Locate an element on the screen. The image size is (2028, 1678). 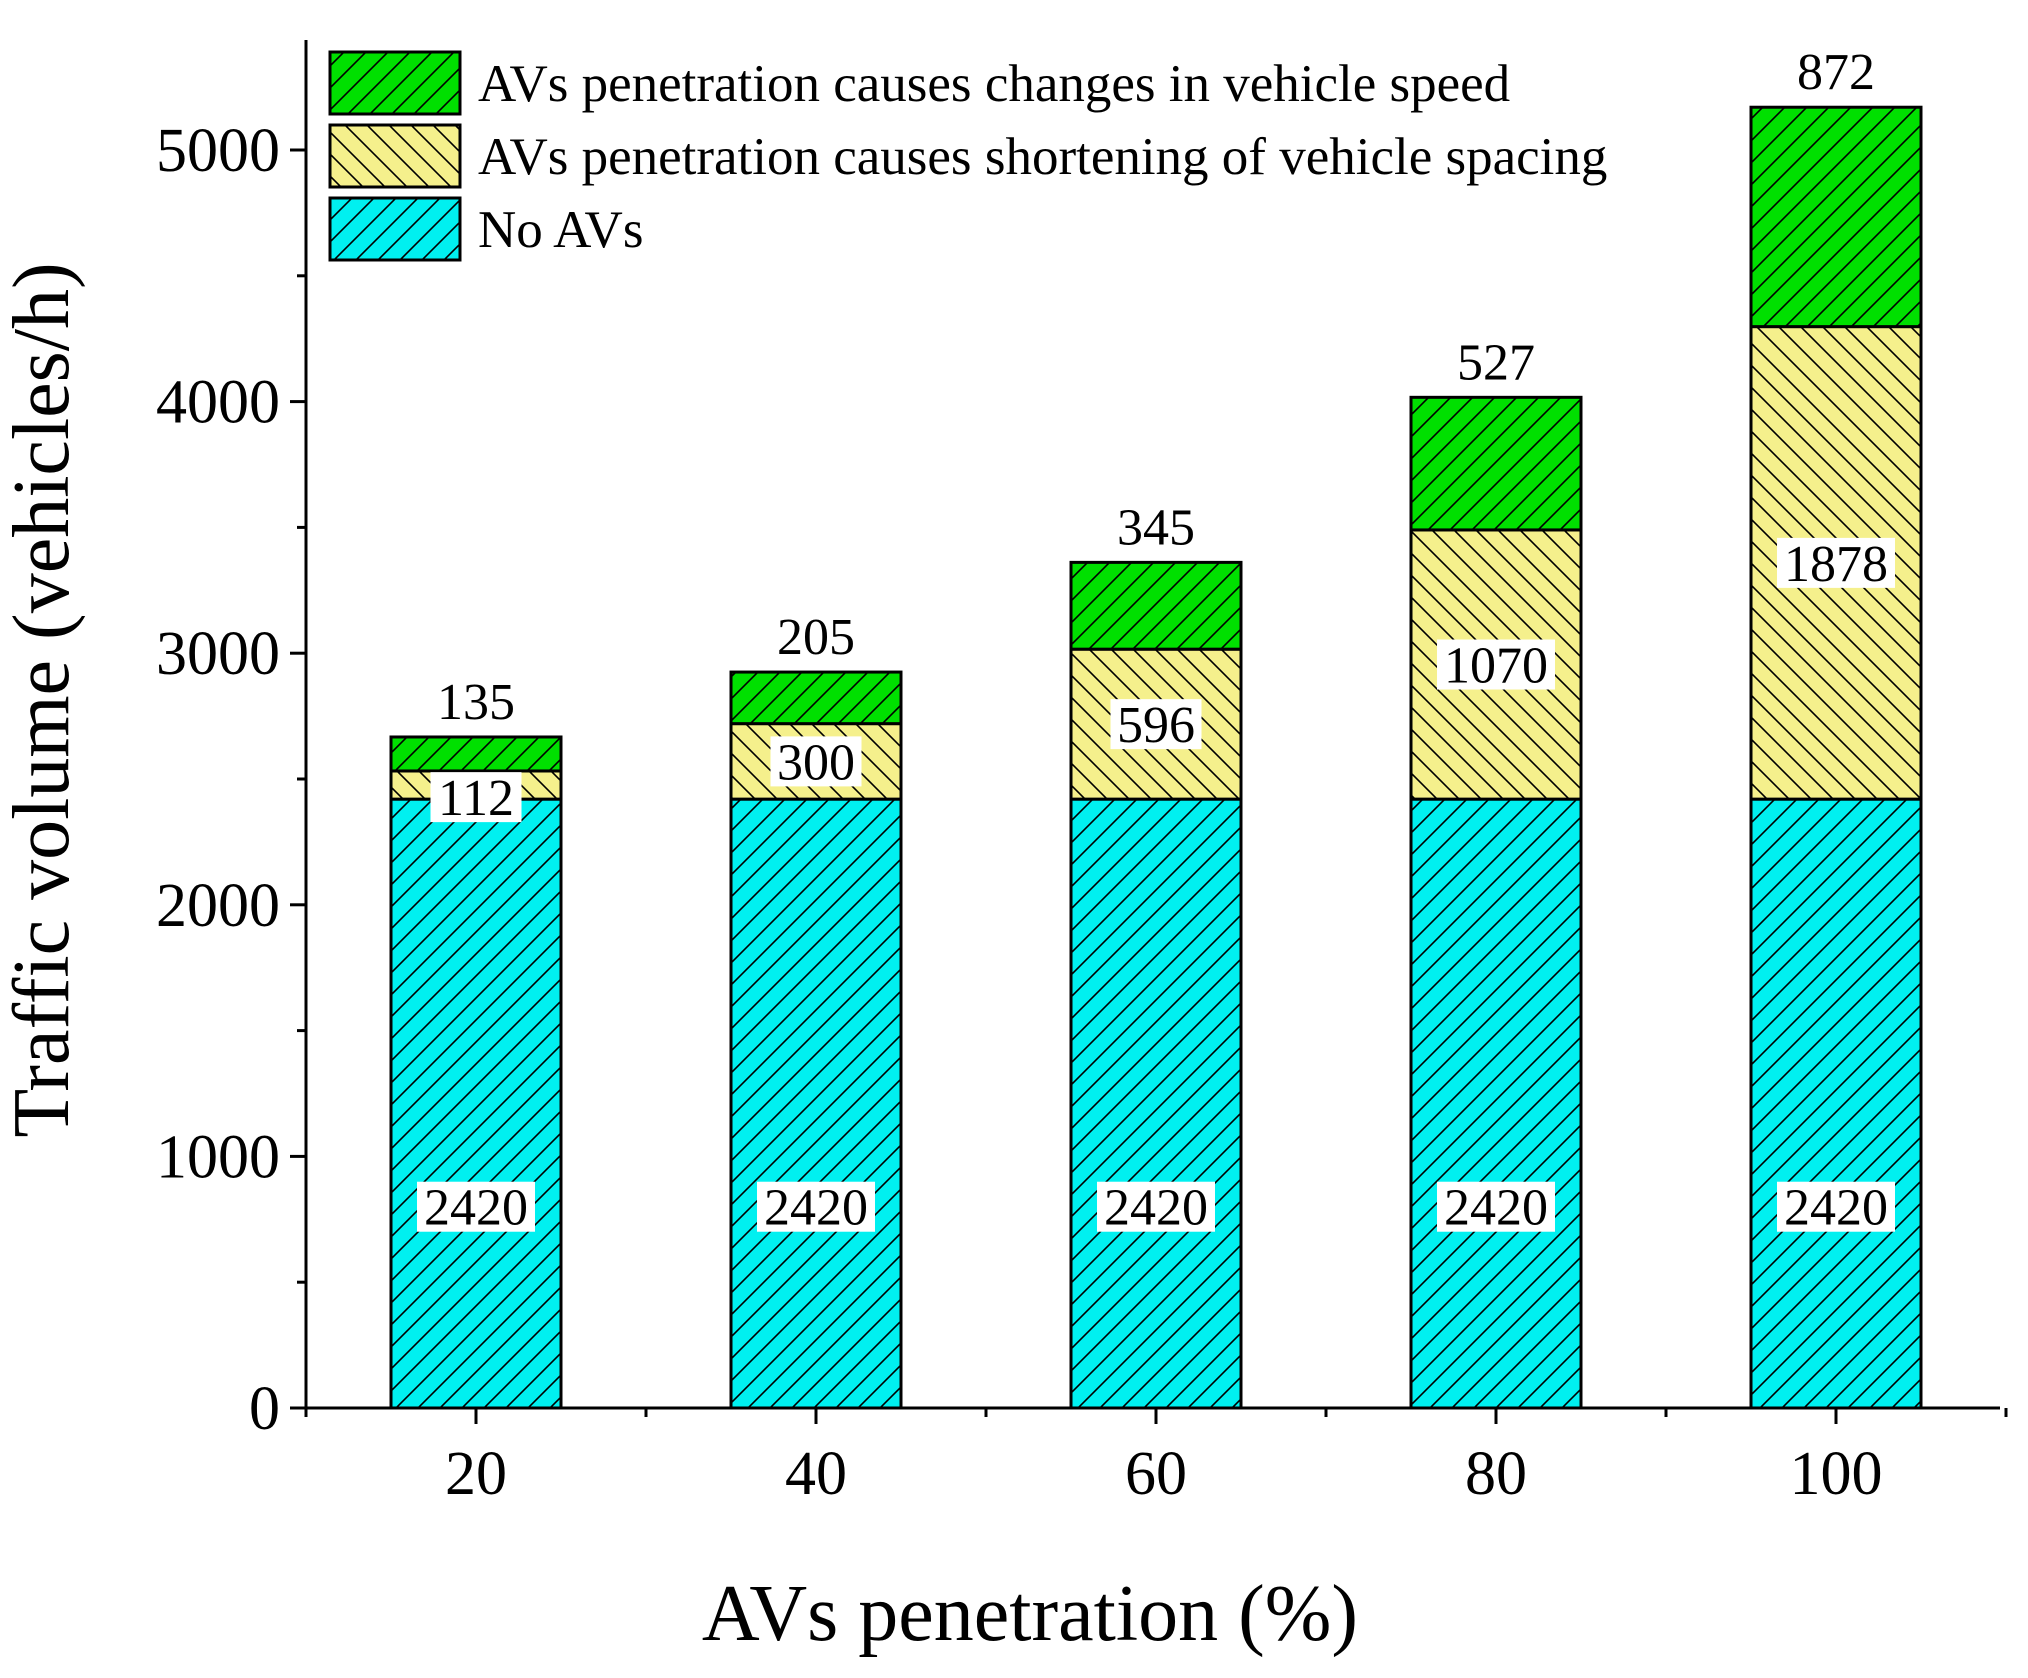
data-label-spacing-40: 300 is located at coordinates (816, 762).